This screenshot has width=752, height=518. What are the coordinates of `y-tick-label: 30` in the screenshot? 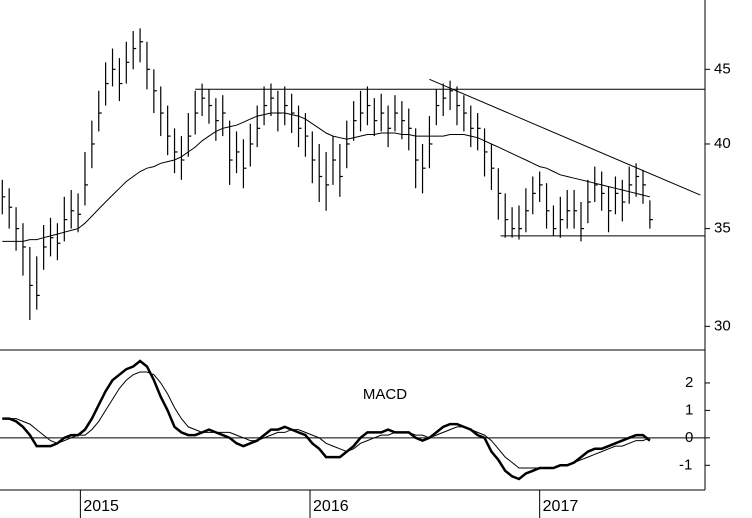 It's located at (722, 325).